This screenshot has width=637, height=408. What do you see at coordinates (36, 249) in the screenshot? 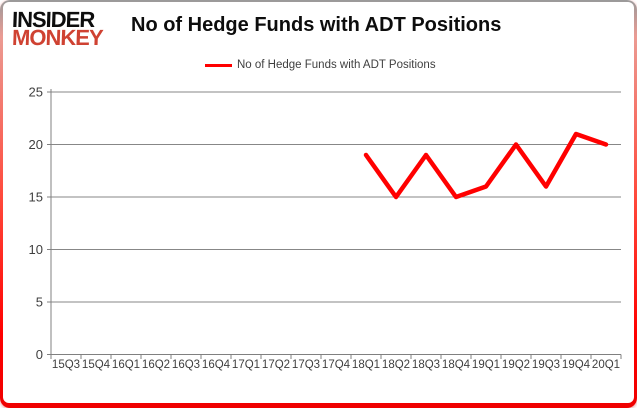
I see `svg-text: 10` at bounding box center [36, 249].